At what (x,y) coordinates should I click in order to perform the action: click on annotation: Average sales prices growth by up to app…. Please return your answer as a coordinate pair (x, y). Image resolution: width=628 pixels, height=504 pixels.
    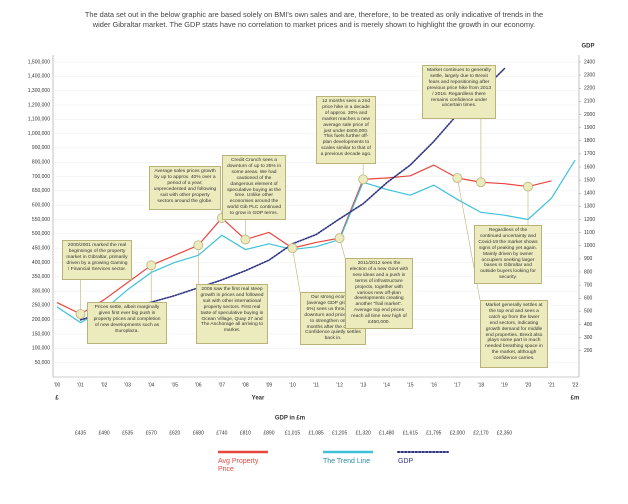
    Looking at the image, I should click on (185, 188).